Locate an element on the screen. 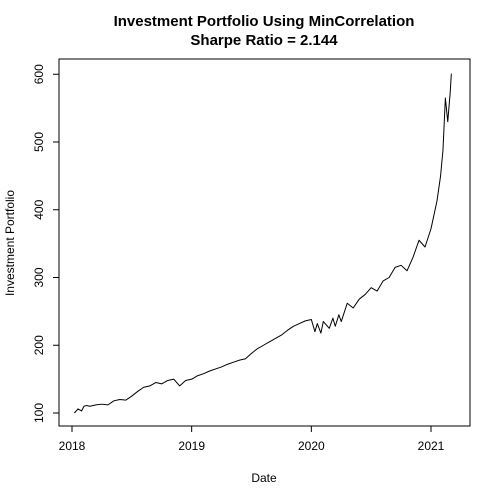 This screenshot has width=500, height=500. y-axis-label: Investment Portfolio is located at coordinates (10, 243).